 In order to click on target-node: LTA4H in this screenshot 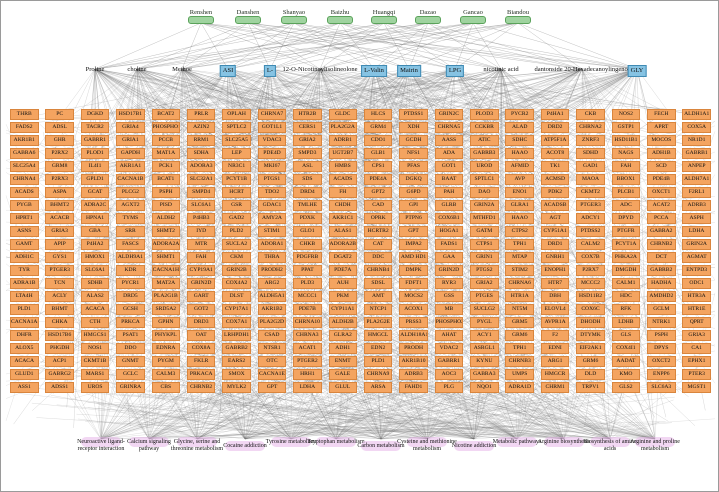, I will do `click(24, 296)`.